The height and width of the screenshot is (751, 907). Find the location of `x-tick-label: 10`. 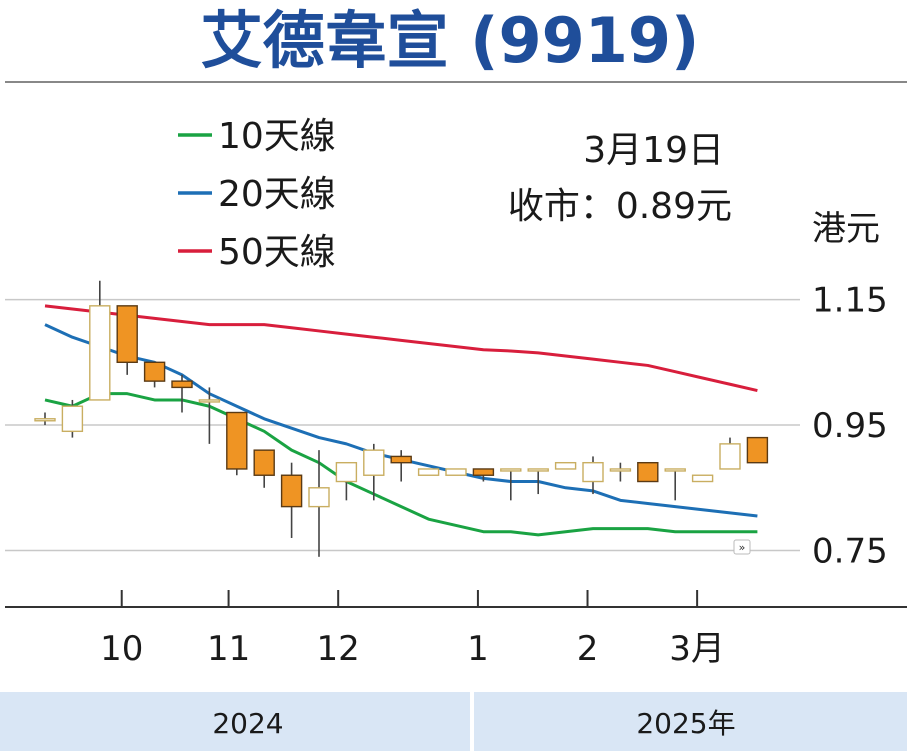

x-tick-label: 10 is located at coordinates (121, 649).